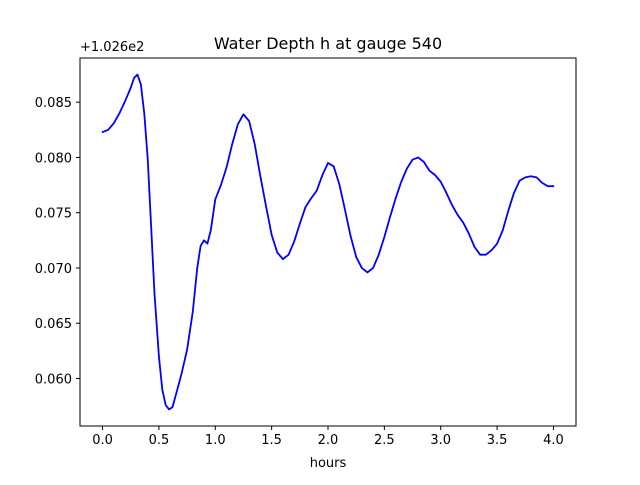 The width and height of the screenshot is (640, 485). I want to click on x-tick-label: 2.0, so click(328, 440).